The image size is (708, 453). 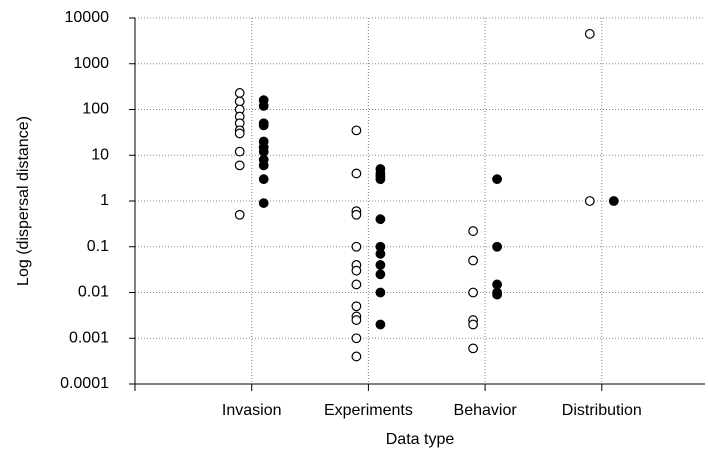 I want to click on y-tick-label: 1, so click(x=104, y=200).